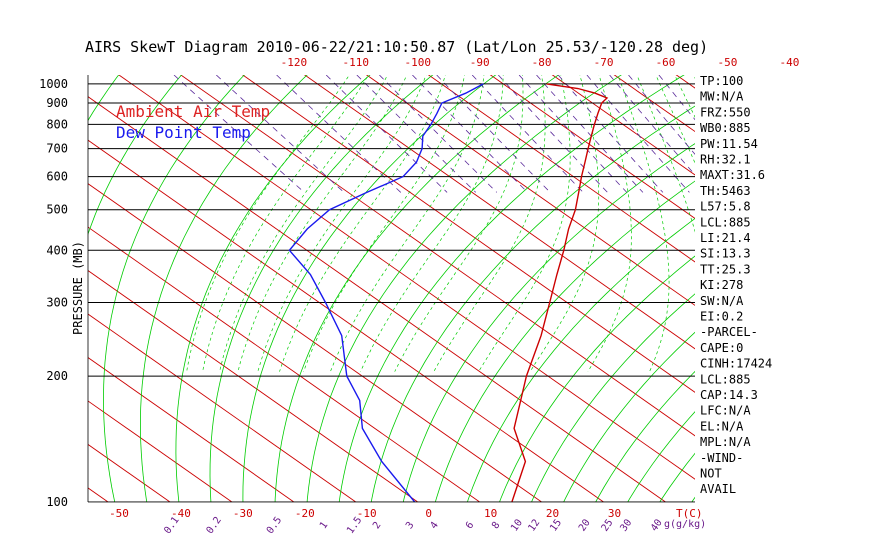 The image size is (870, 560). Describe the element at coordinates (725, 112) in the screenshot. I see `stability-index-label: FRZ:550` at that location.